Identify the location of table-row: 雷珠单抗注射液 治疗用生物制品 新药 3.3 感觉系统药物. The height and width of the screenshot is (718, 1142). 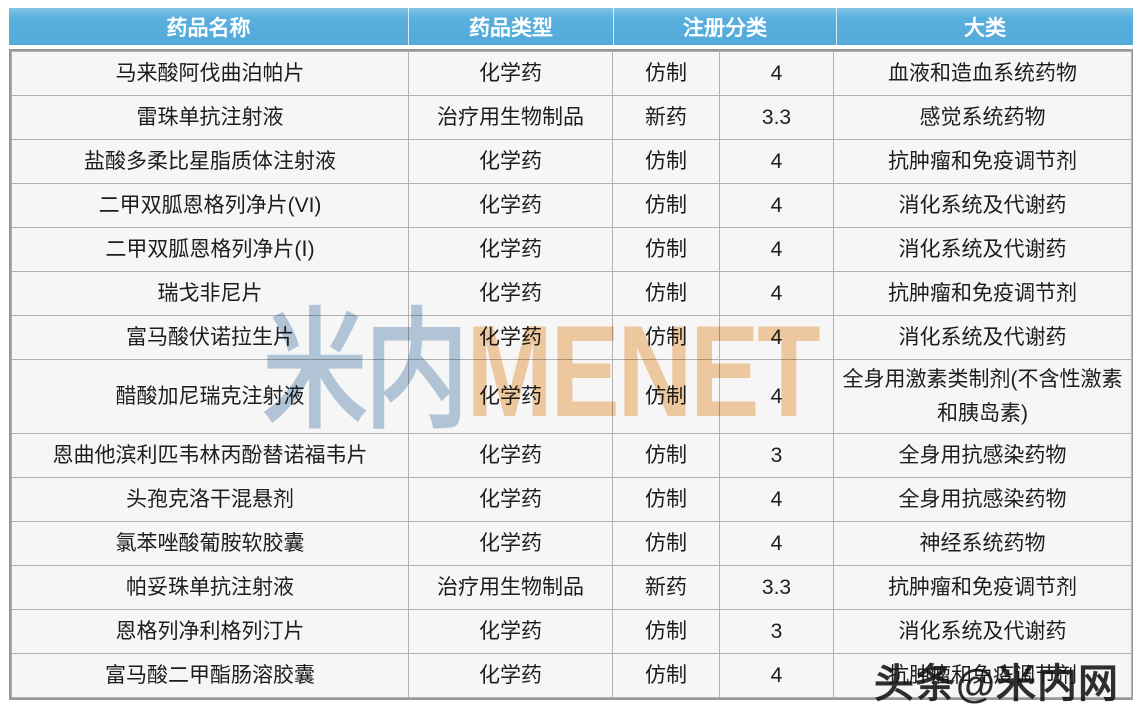
(571, 117).